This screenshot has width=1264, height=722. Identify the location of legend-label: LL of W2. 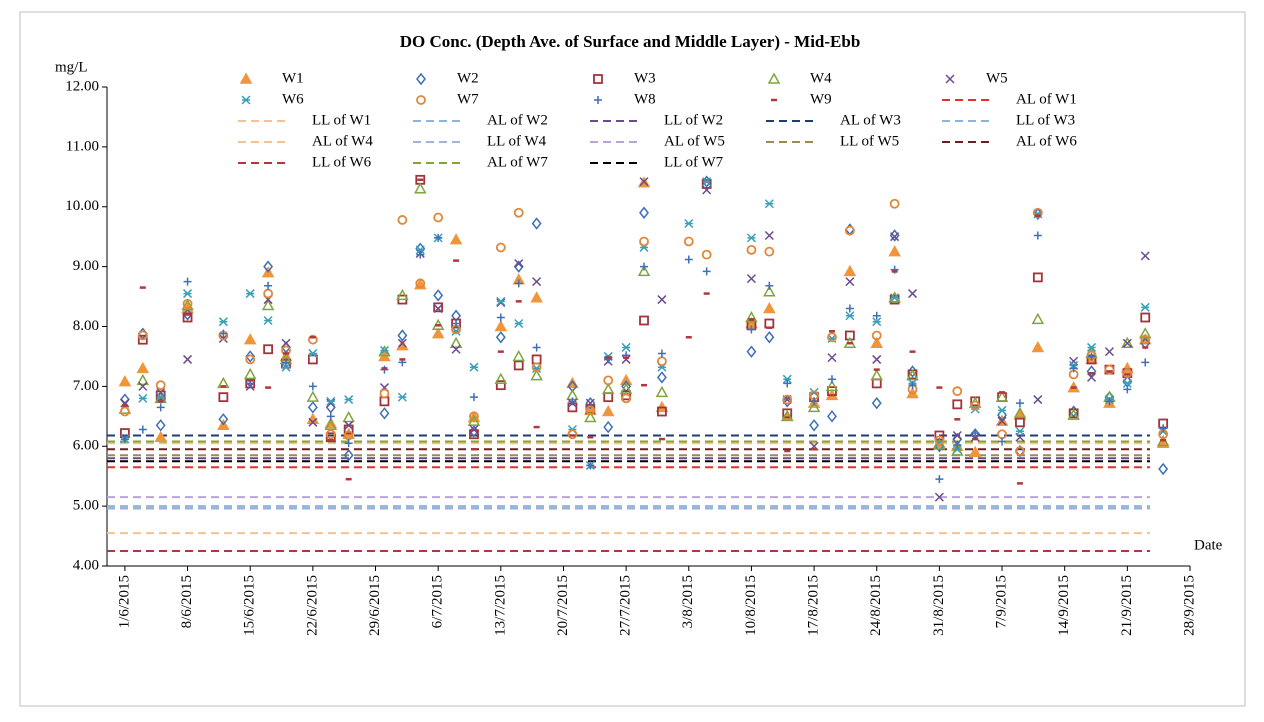
(693, 120).